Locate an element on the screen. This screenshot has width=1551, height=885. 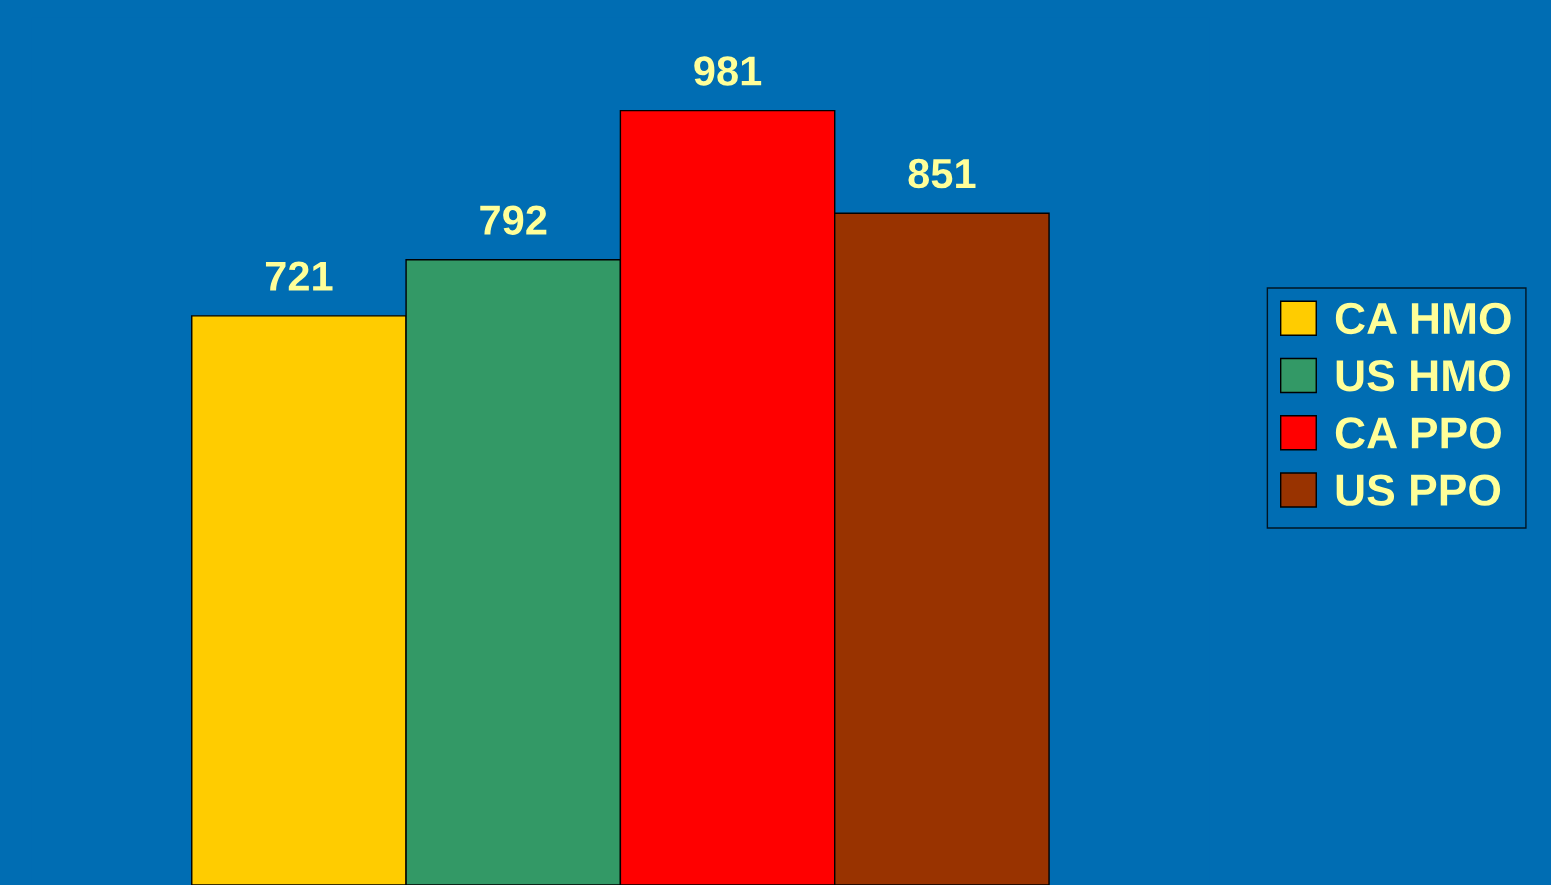
legend-label: US HMO is located at coordinates (1423, 375).